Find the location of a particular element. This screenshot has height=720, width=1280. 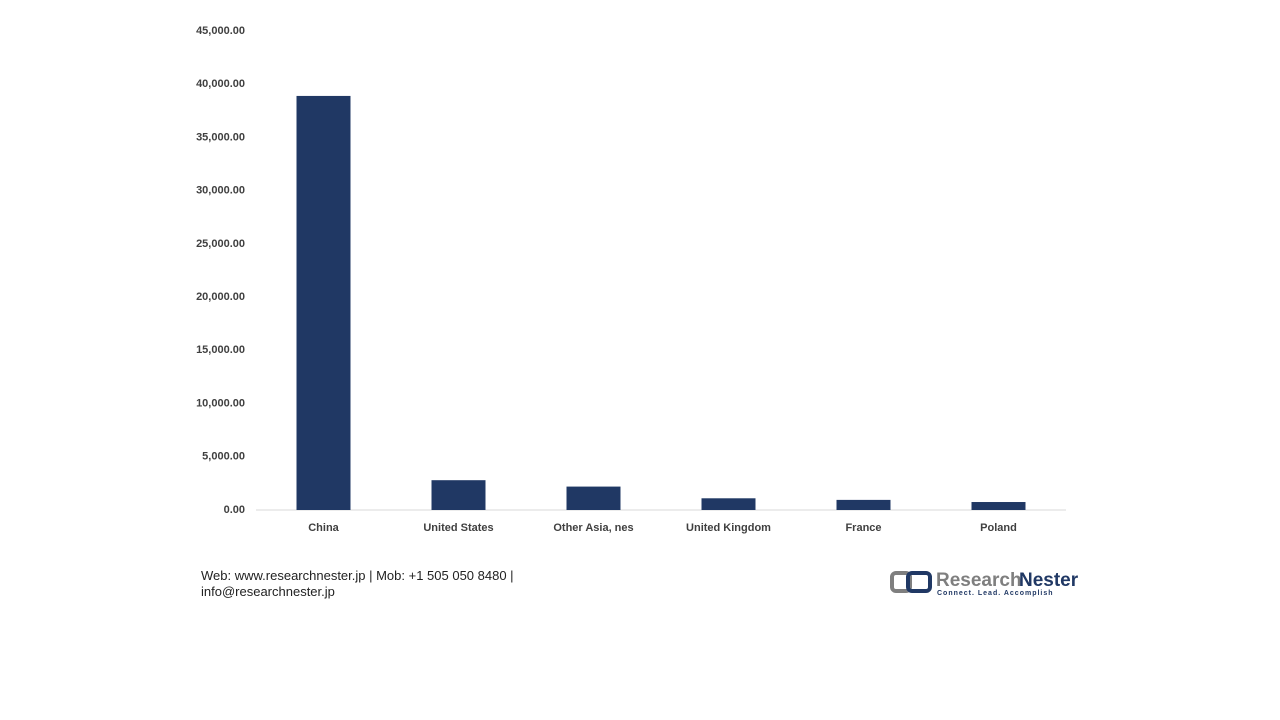

x-tick-label: China is located at coordinates (323, 528).